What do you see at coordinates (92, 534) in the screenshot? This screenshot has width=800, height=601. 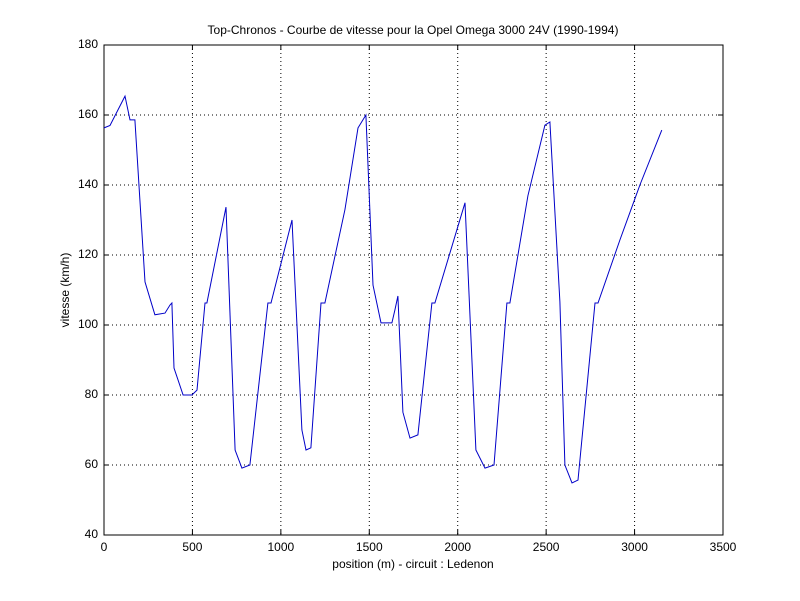 I see `y-tick-label: 40` at bounding box center [92, 534].